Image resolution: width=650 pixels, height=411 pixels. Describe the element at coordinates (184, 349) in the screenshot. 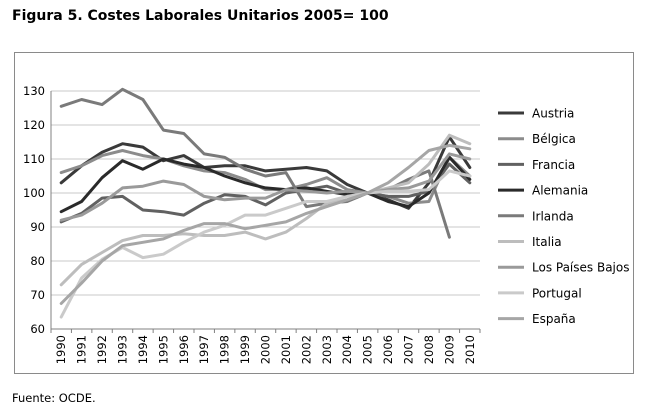

I see `x-tick-label: 1996` at that location.